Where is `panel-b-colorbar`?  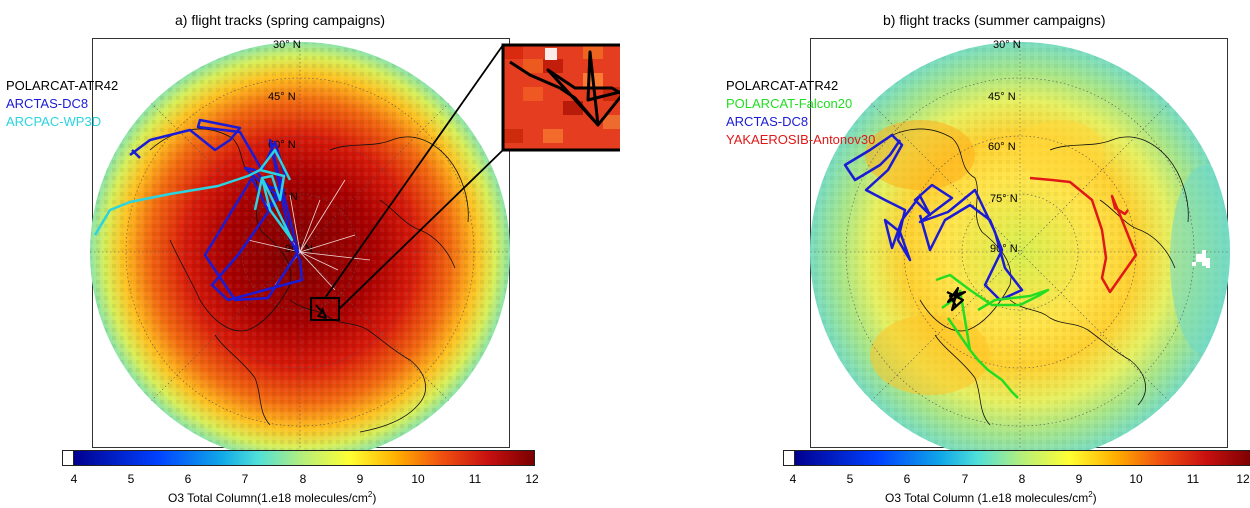
panel-b-colorbar is located at coordinates (1016, 458).